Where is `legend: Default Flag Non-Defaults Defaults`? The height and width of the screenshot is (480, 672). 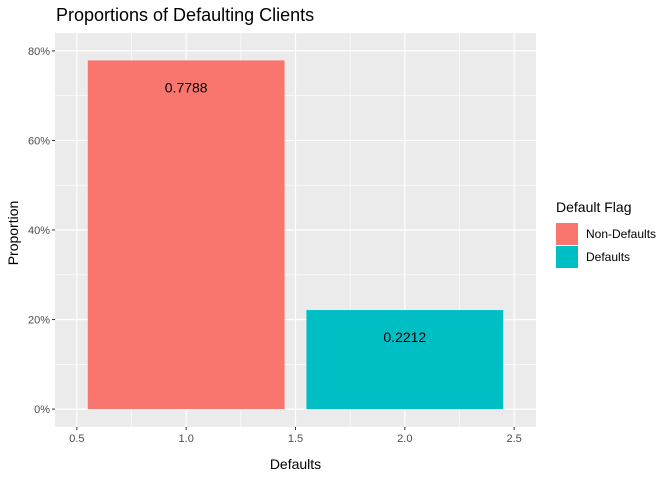
legend: Default Flag Non-Defaults Defaults is located at coordinates (606, 233).